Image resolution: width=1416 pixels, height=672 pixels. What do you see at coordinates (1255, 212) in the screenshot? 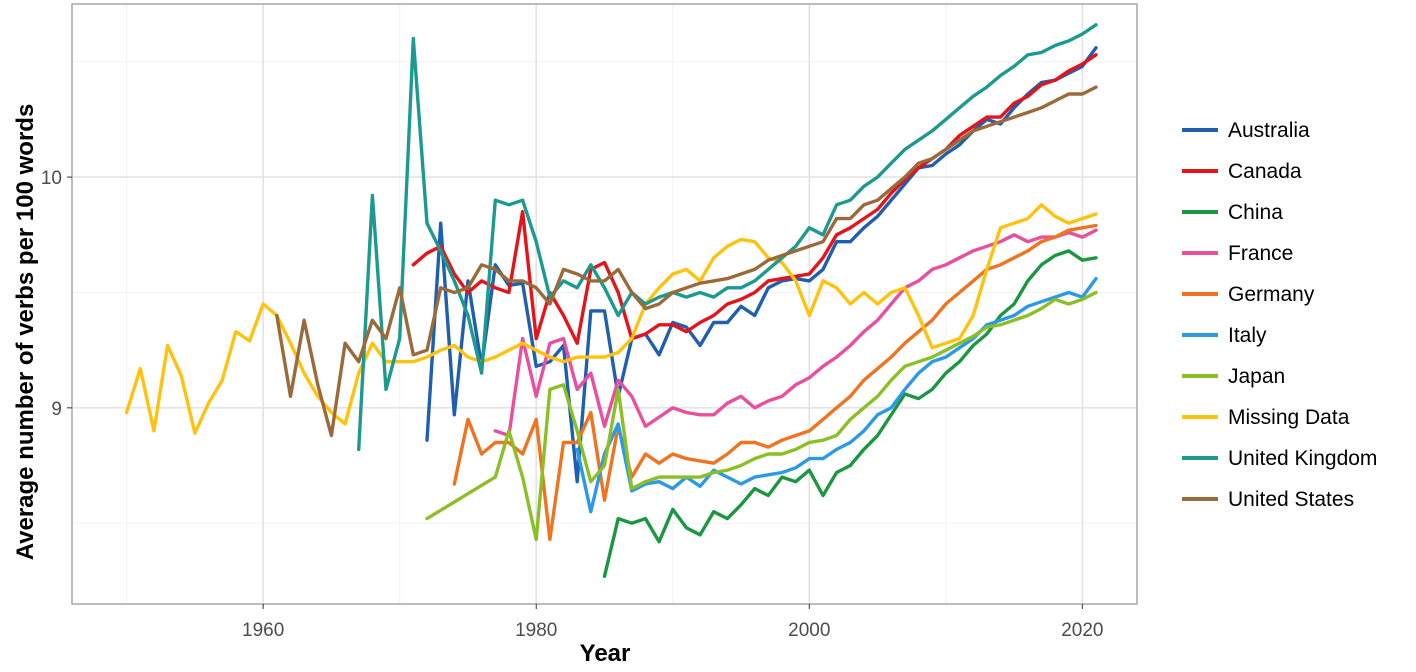
I see `legend-label: China` at bounding box center [1255, 212].